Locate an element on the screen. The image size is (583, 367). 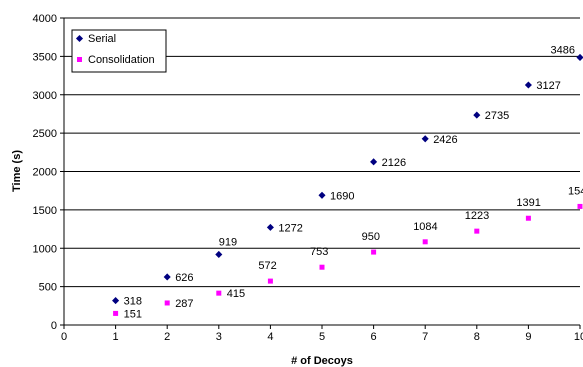
data-label-serial: 2426 is located at coordinates (445, 140).